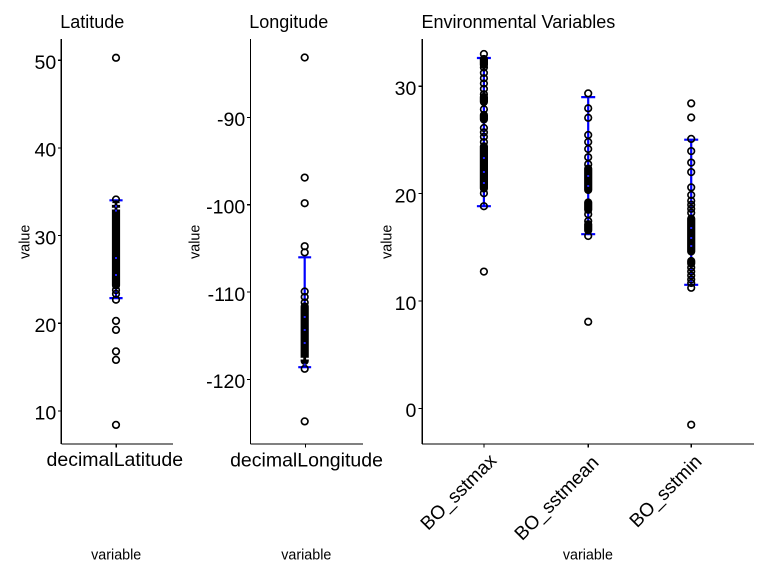 Image resolution: width=768 pixels, height=576 pixels. Describe the element at coordinates (225, 382) in the screenshot. I see `svg-text: -120` at that location.